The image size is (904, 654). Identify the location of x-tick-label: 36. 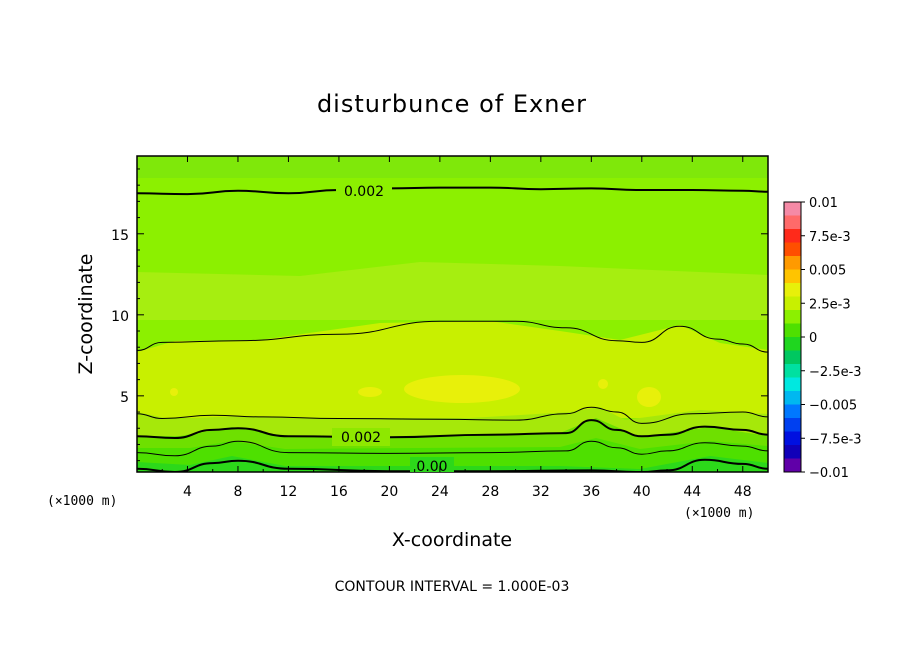
(591, 492).